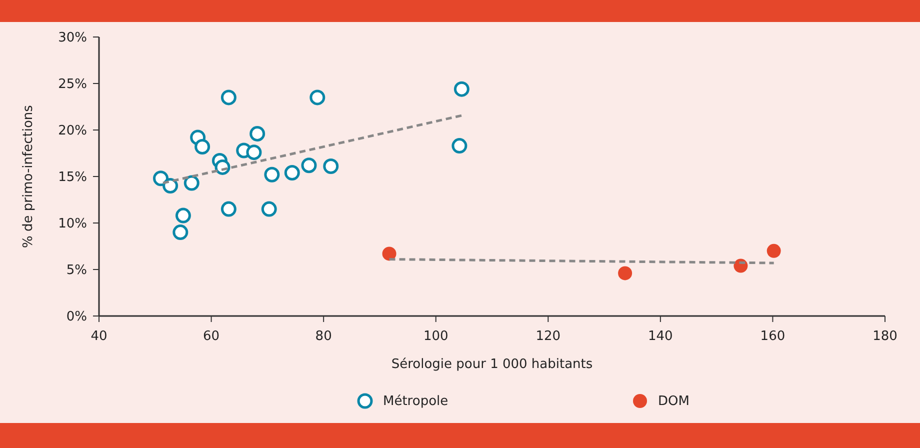 The width and height of the screenshot is (920, 448). What do you see at coordinates (492, 364) in the screenshot?
I see `x-axis-title: Sérologie pour 1 000 habitants` at bounding box center [492, 364].